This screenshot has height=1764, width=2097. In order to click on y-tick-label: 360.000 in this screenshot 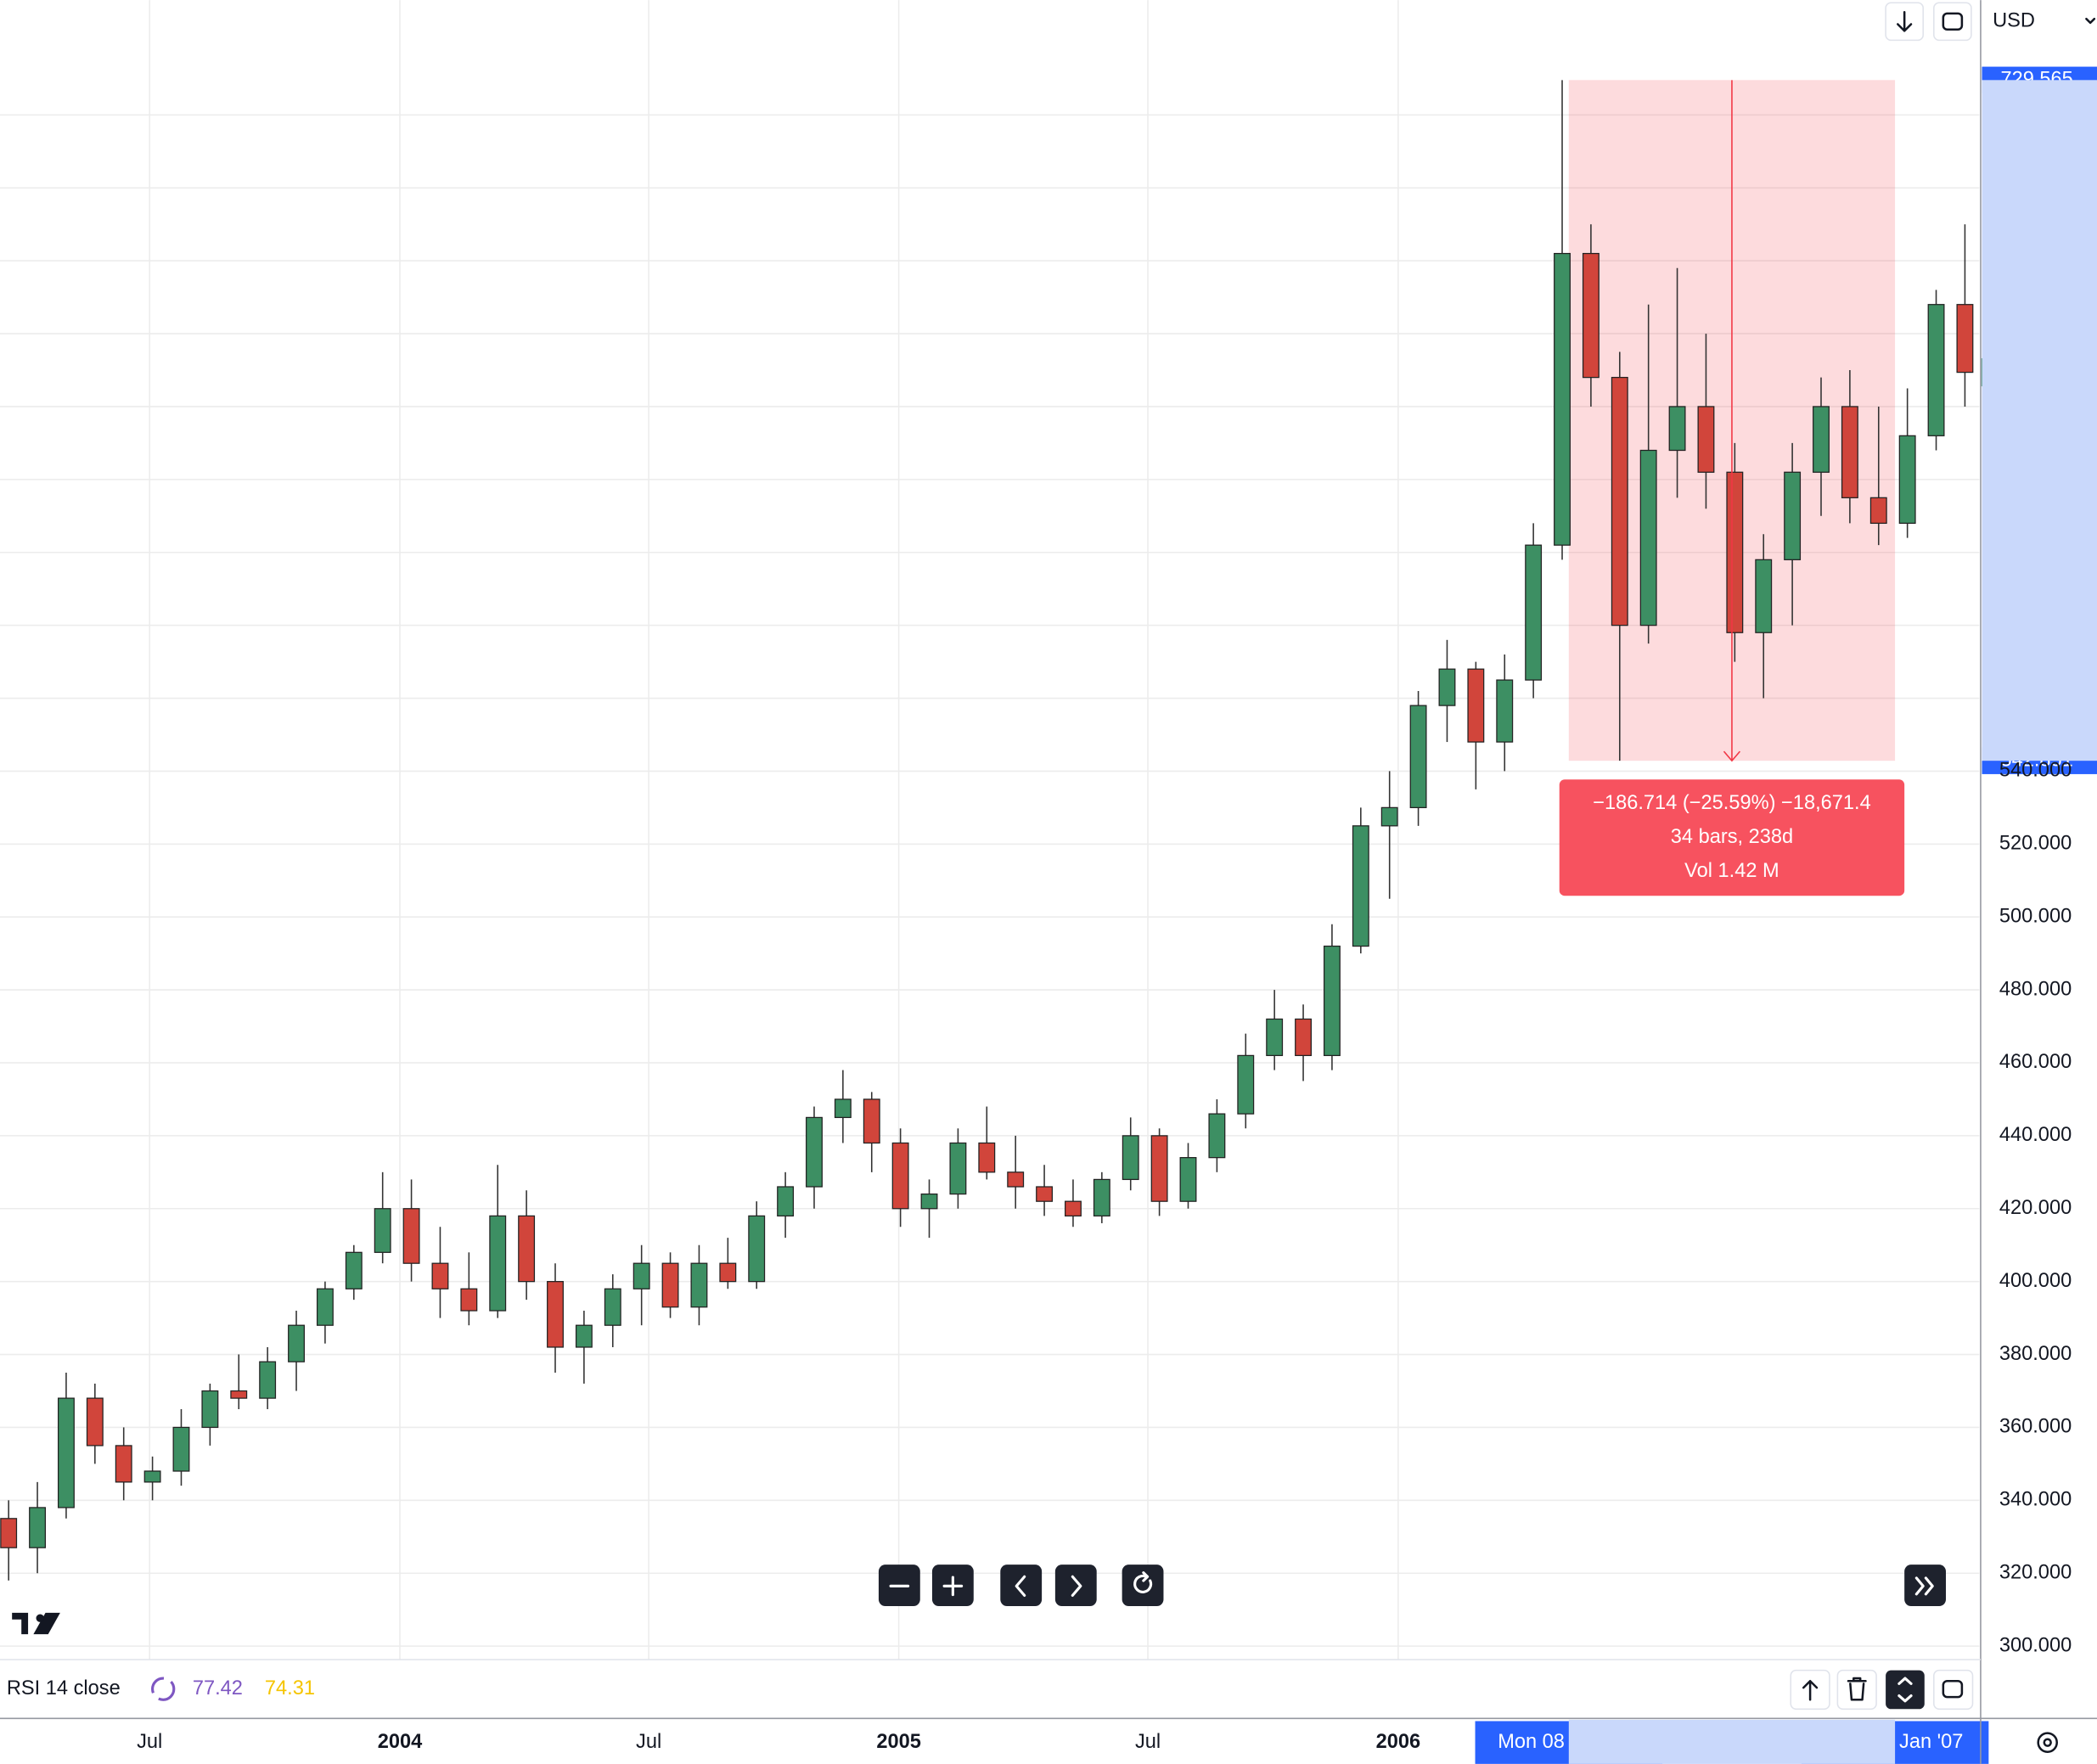, I will do `click(2035, 1427)`.